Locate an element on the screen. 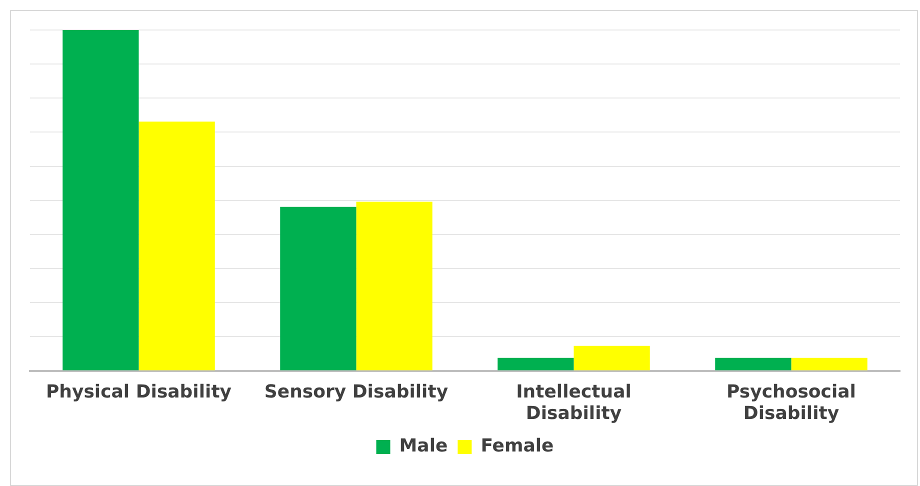 Image resolution: width=920 pixels, height=486 pixels. x-tick-label: Sensory Disability is located at coordinates (356, 391).